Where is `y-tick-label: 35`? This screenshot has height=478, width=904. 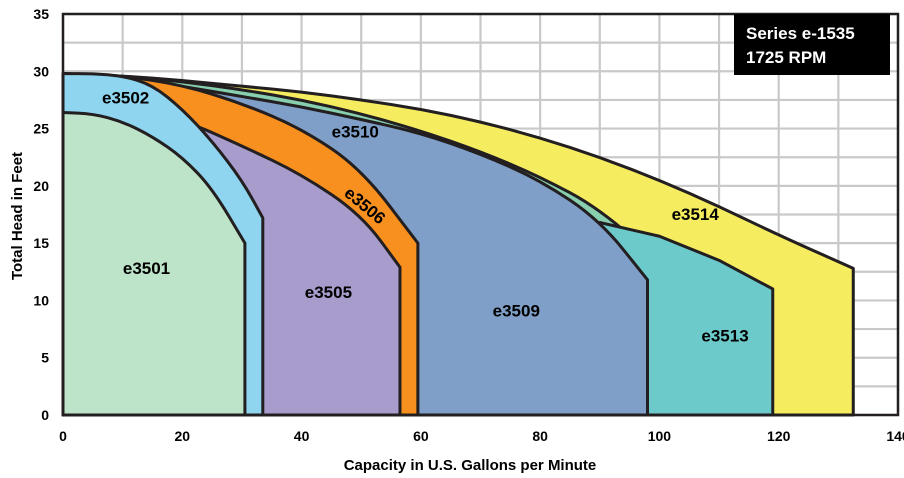 y-tick-label: 35 is located at coordinates (41, 14).